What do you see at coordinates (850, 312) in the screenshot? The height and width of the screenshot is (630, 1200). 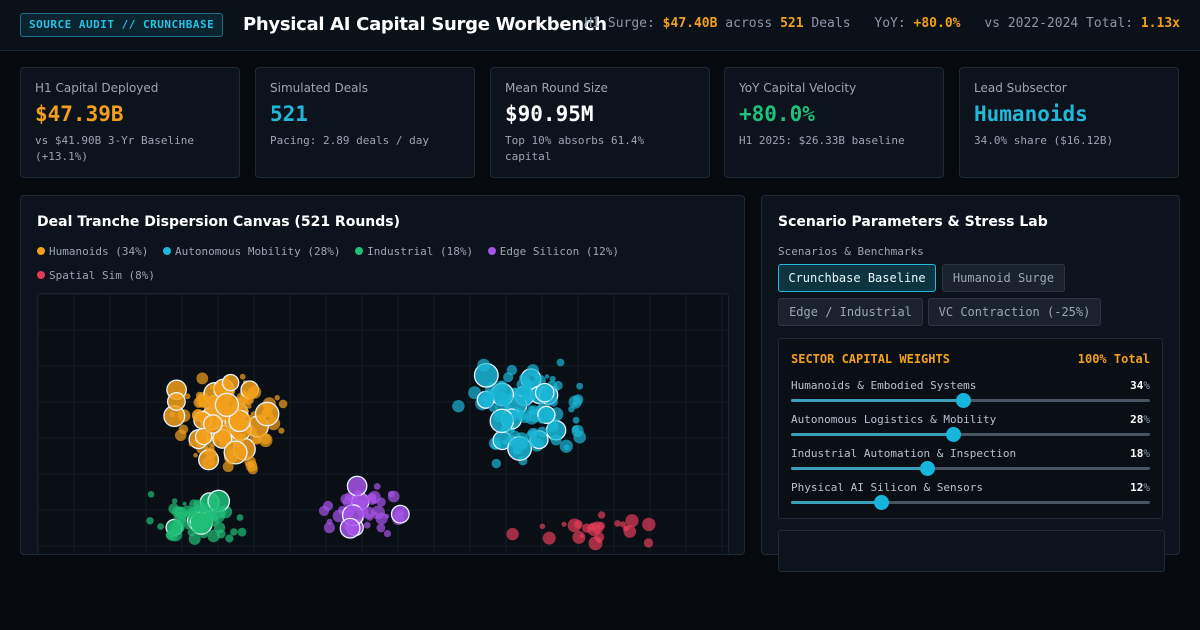 I see `scenario-edge-industrial-button: Edge / Industrial` at bounding box center [850, 312].